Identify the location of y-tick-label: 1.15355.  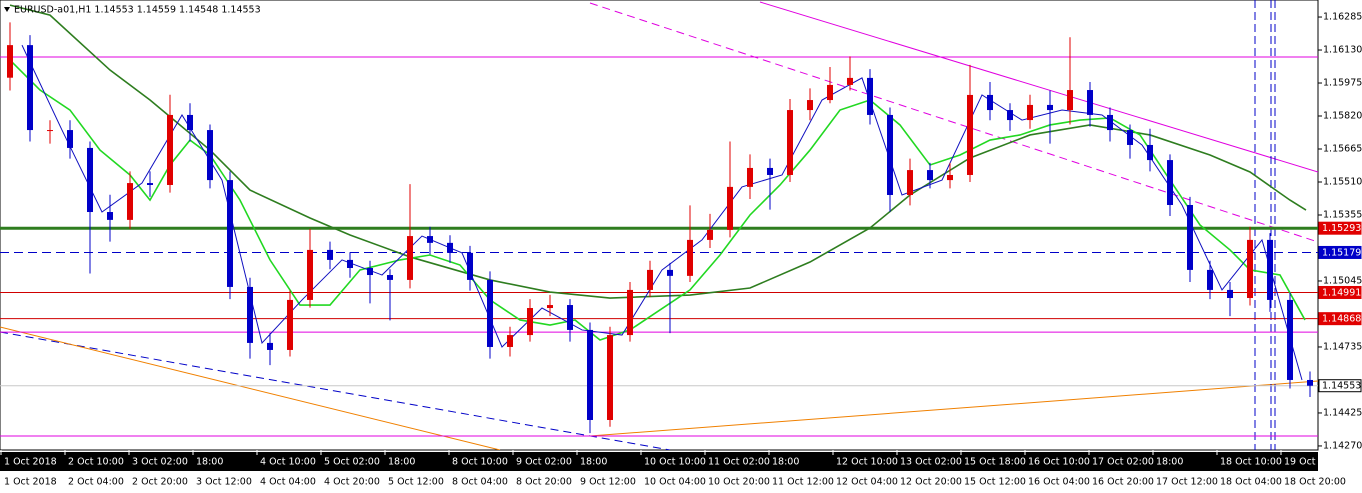
(1342, 214).